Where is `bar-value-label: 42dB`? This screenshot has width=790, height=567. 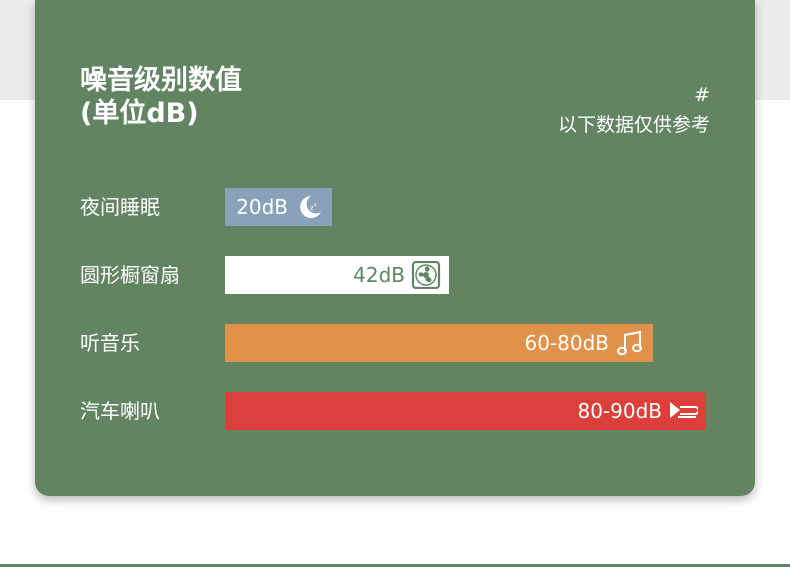 bar-value-label: 42dB is located at coordinates (379, 275).